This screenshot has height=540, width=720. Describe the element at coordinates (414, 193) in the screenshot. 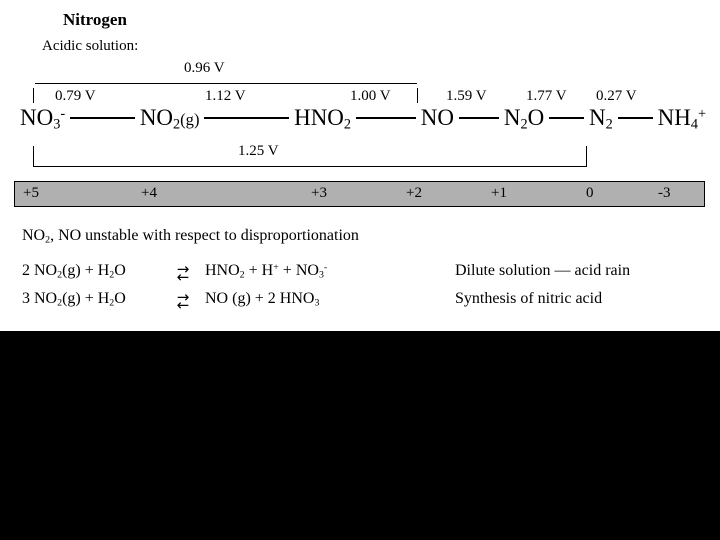

I see `oxidation-state-label: +2` at that location.